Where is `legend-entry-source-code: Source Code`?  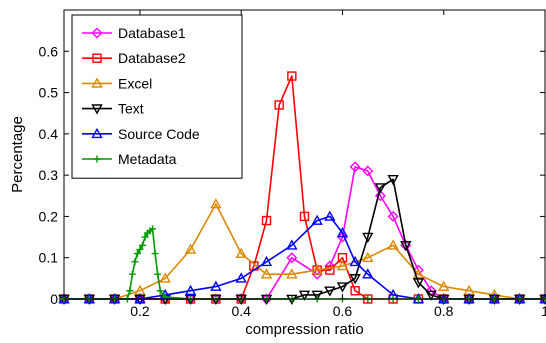 legend-entry-source-code: Source Code is located at coordinates (141, 134).